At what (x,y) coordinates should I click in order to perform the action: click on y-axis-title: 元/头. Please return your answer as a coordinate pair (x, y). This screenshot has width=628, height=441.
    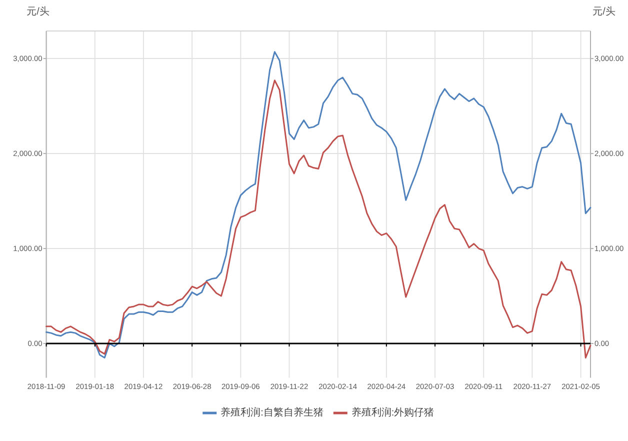
    Looking at the image, I should click on (38, 12).